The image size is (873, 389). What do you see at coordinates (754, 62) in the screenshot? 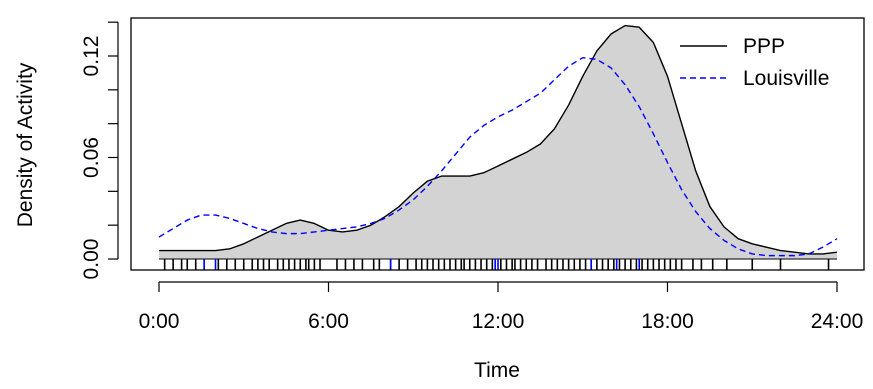
I see `legend: PPP Louisville` at bounding box center [754, 62].